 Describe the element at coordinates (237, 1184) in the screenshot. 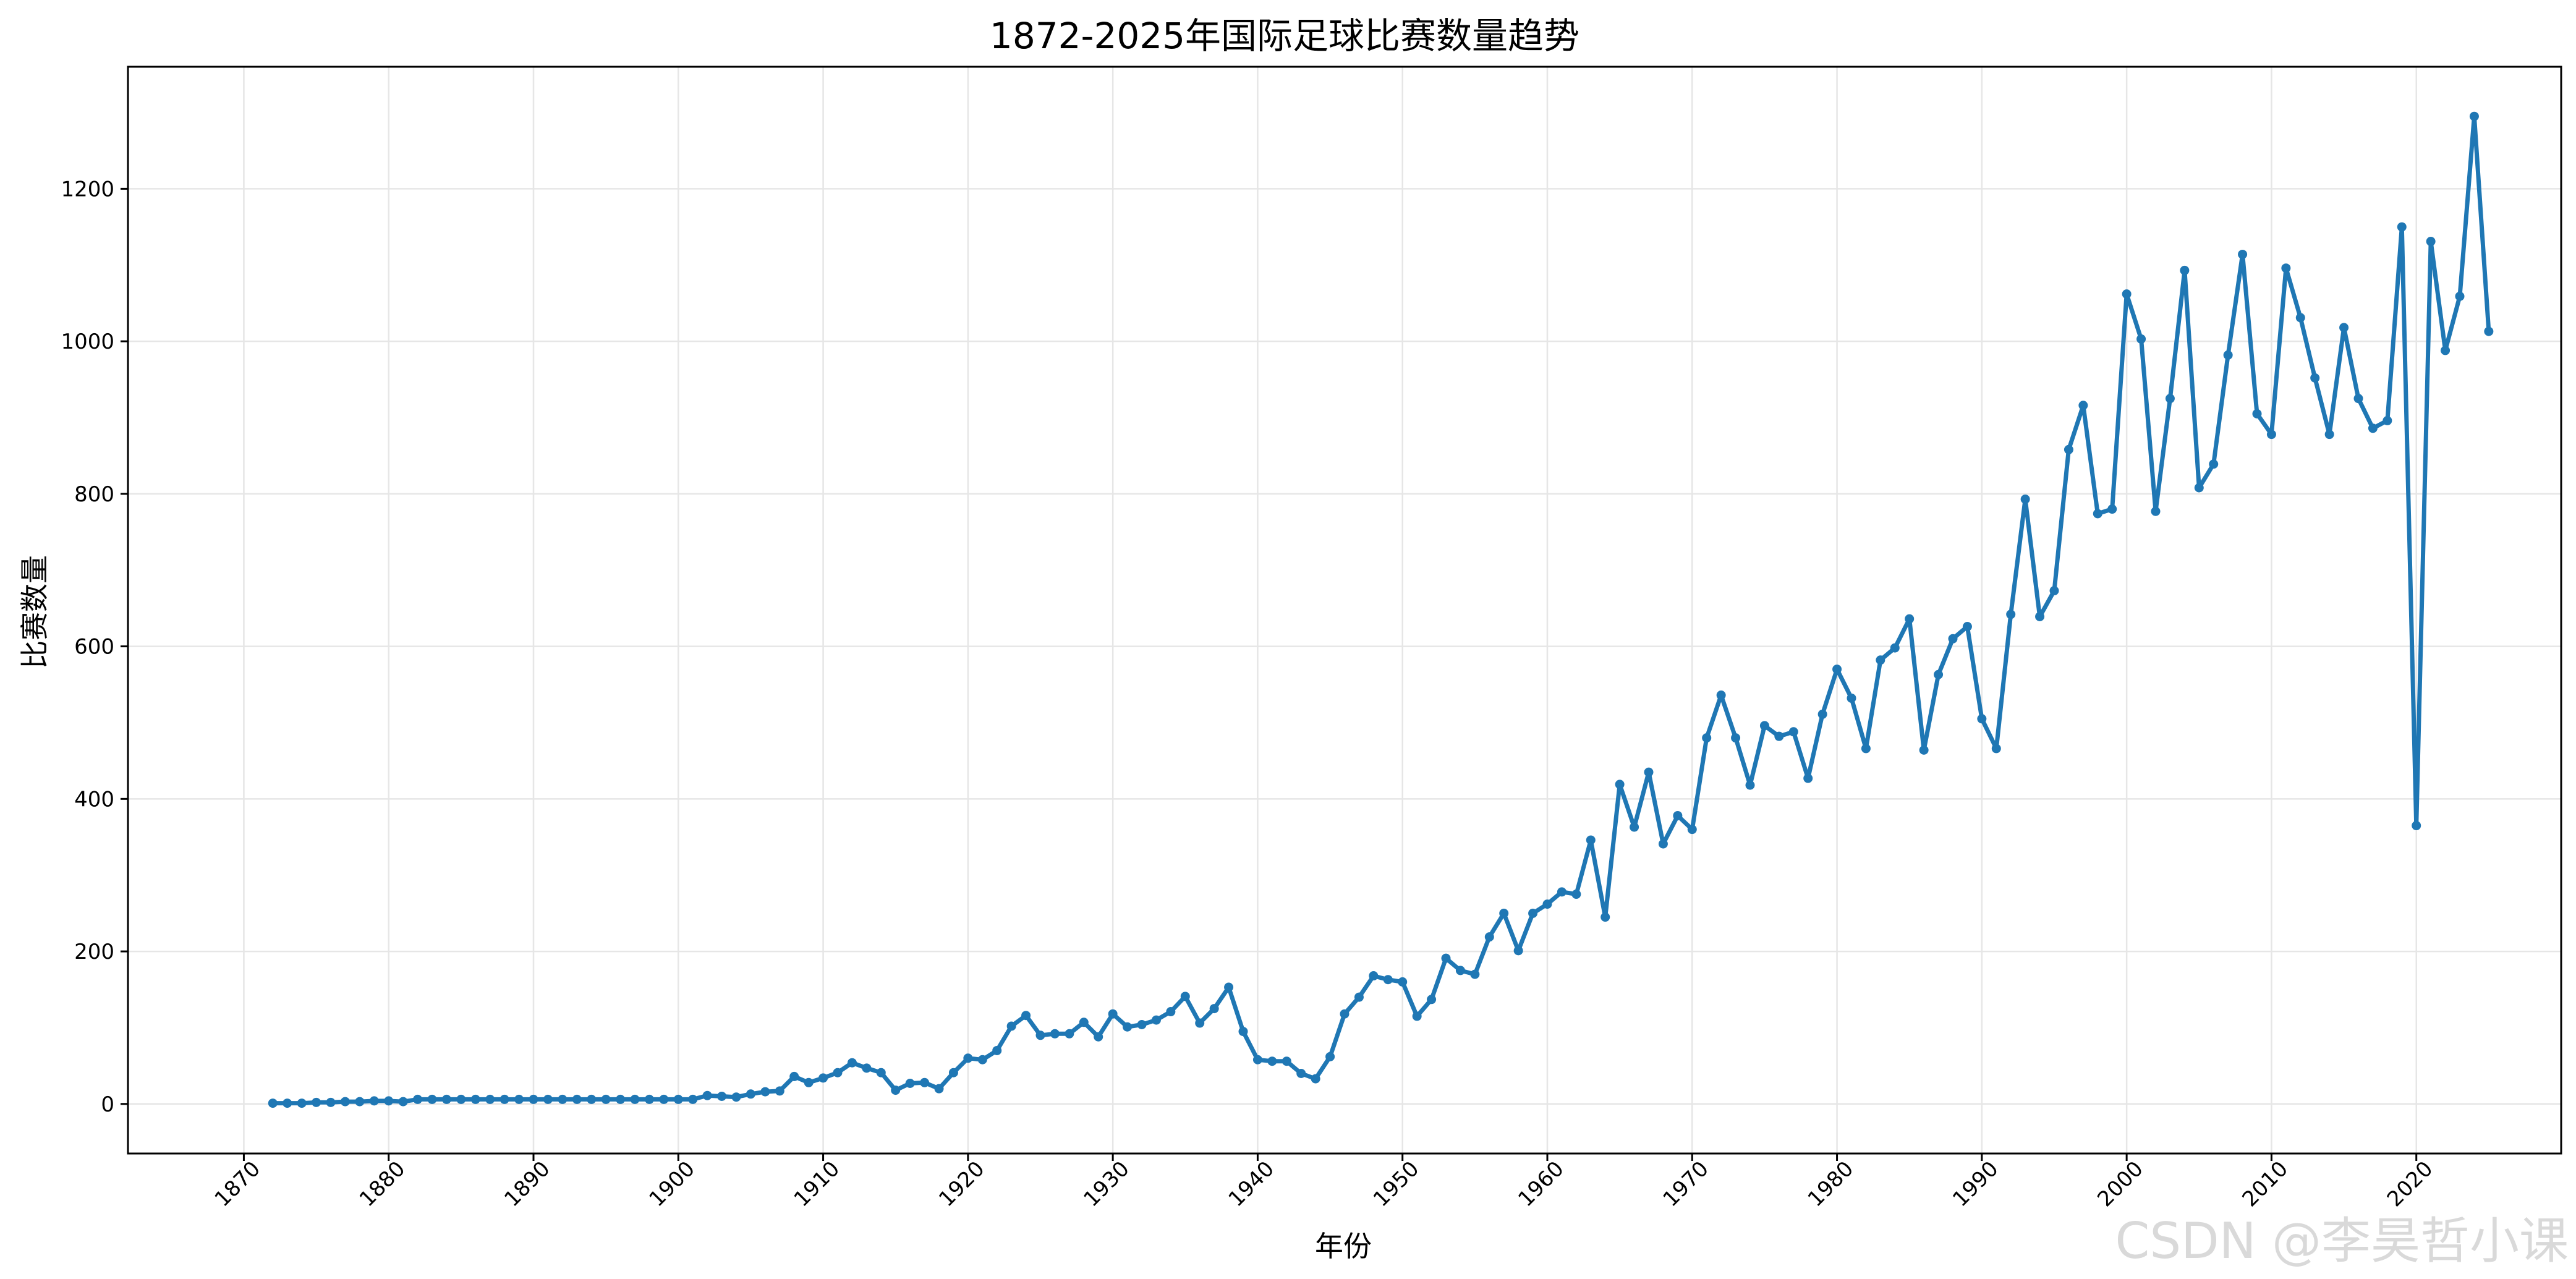

I see `x-tick-label: 1870` at that location.